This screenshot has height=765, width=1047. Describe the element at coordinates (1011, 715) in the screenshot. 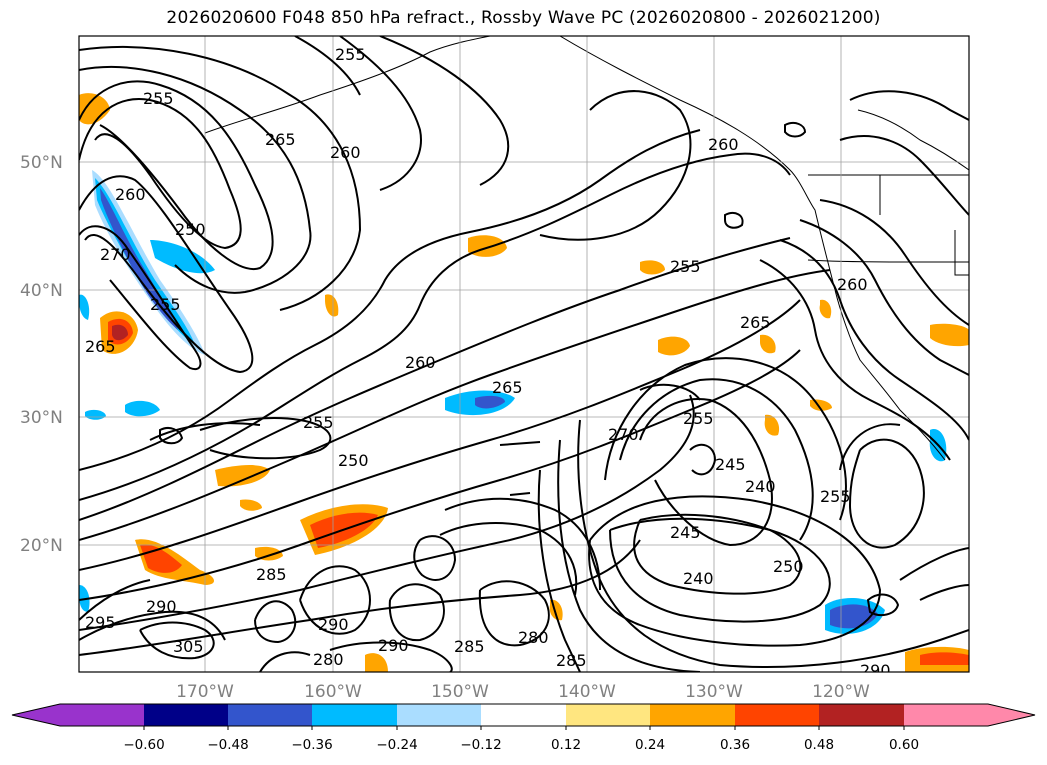

I see `colorbar-extend-high` at that location.